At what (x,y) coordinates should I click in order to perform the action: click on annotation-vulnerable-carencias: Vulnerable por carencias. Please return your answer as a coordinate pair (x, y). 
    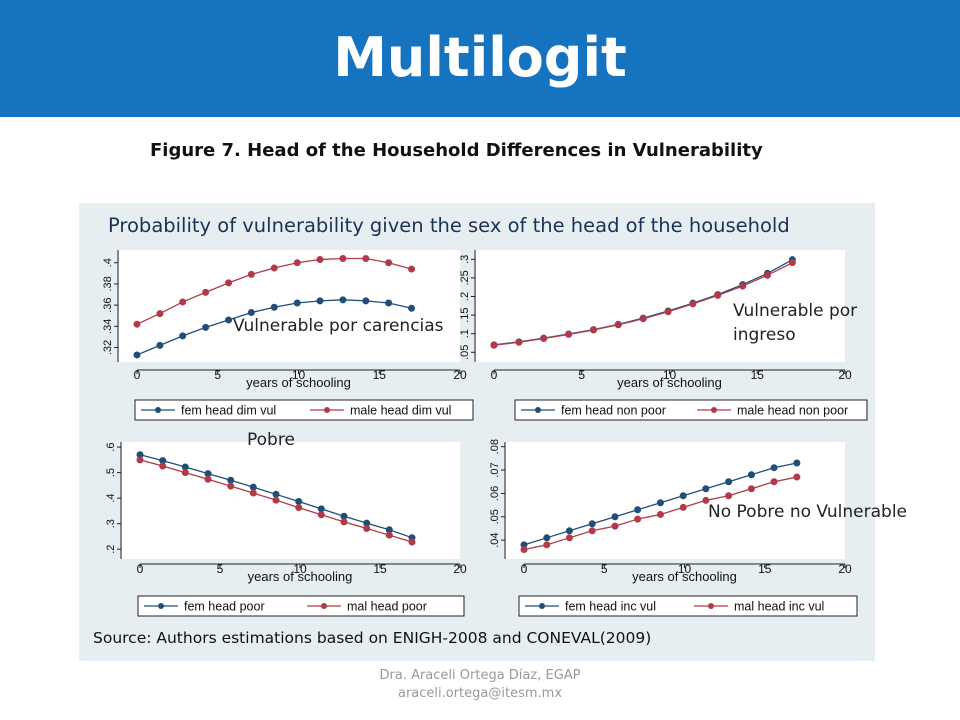
    Looking at the image, I should click on (338, 326).